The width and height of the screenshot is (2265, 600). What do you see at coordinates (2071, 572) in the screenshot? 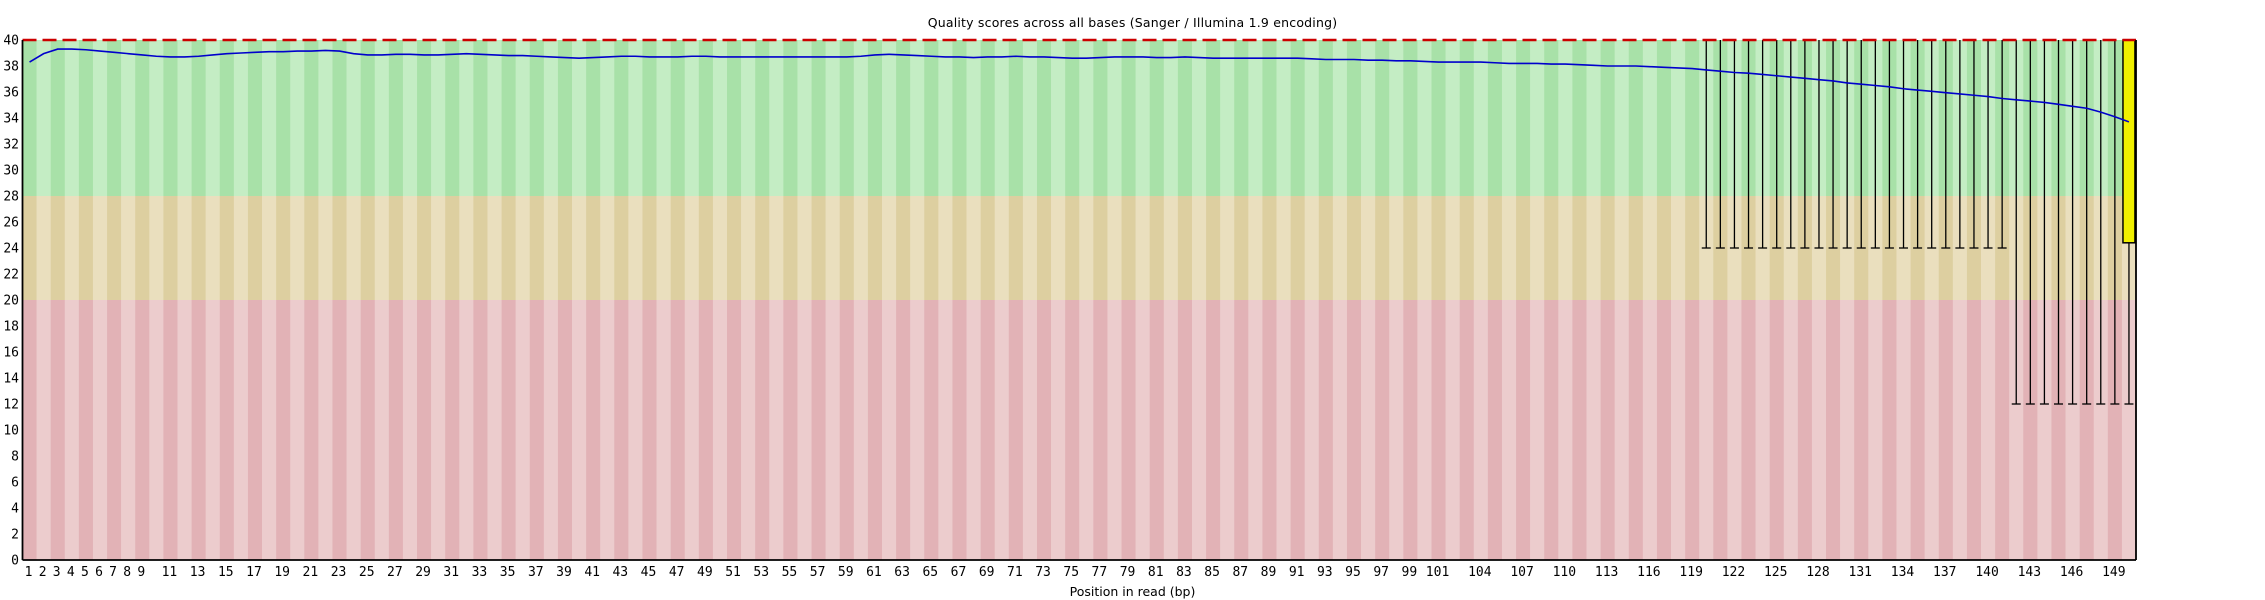
I see `x-tick-label: 146` at bounding box center [2071, 572].